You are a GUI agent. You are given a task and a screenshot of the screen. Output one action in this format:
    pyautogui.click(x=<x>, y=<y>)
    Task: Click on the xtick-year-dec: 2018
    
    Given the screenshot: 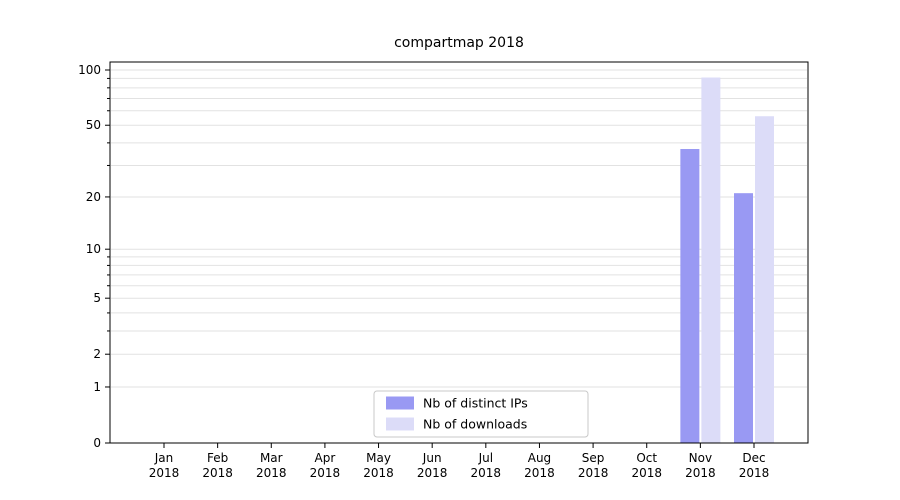 What is the action you would take?
    pyautogui.click(x=754, y=473)
    